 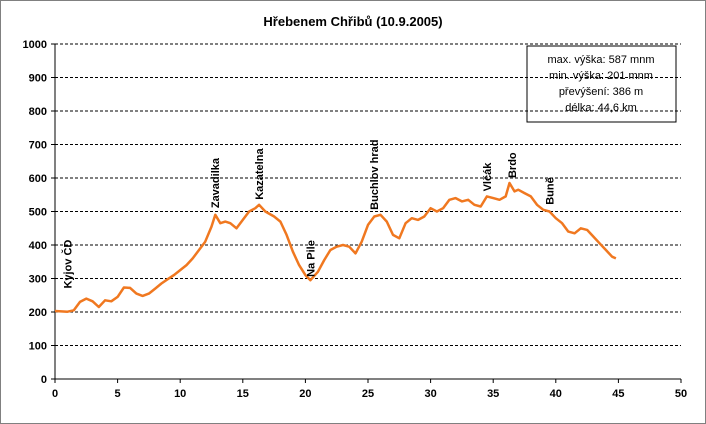 What do you see at coordinates (55, 394) in the screenshot?
I see `x-tick-label: 0` at bounding box center [55, 394].